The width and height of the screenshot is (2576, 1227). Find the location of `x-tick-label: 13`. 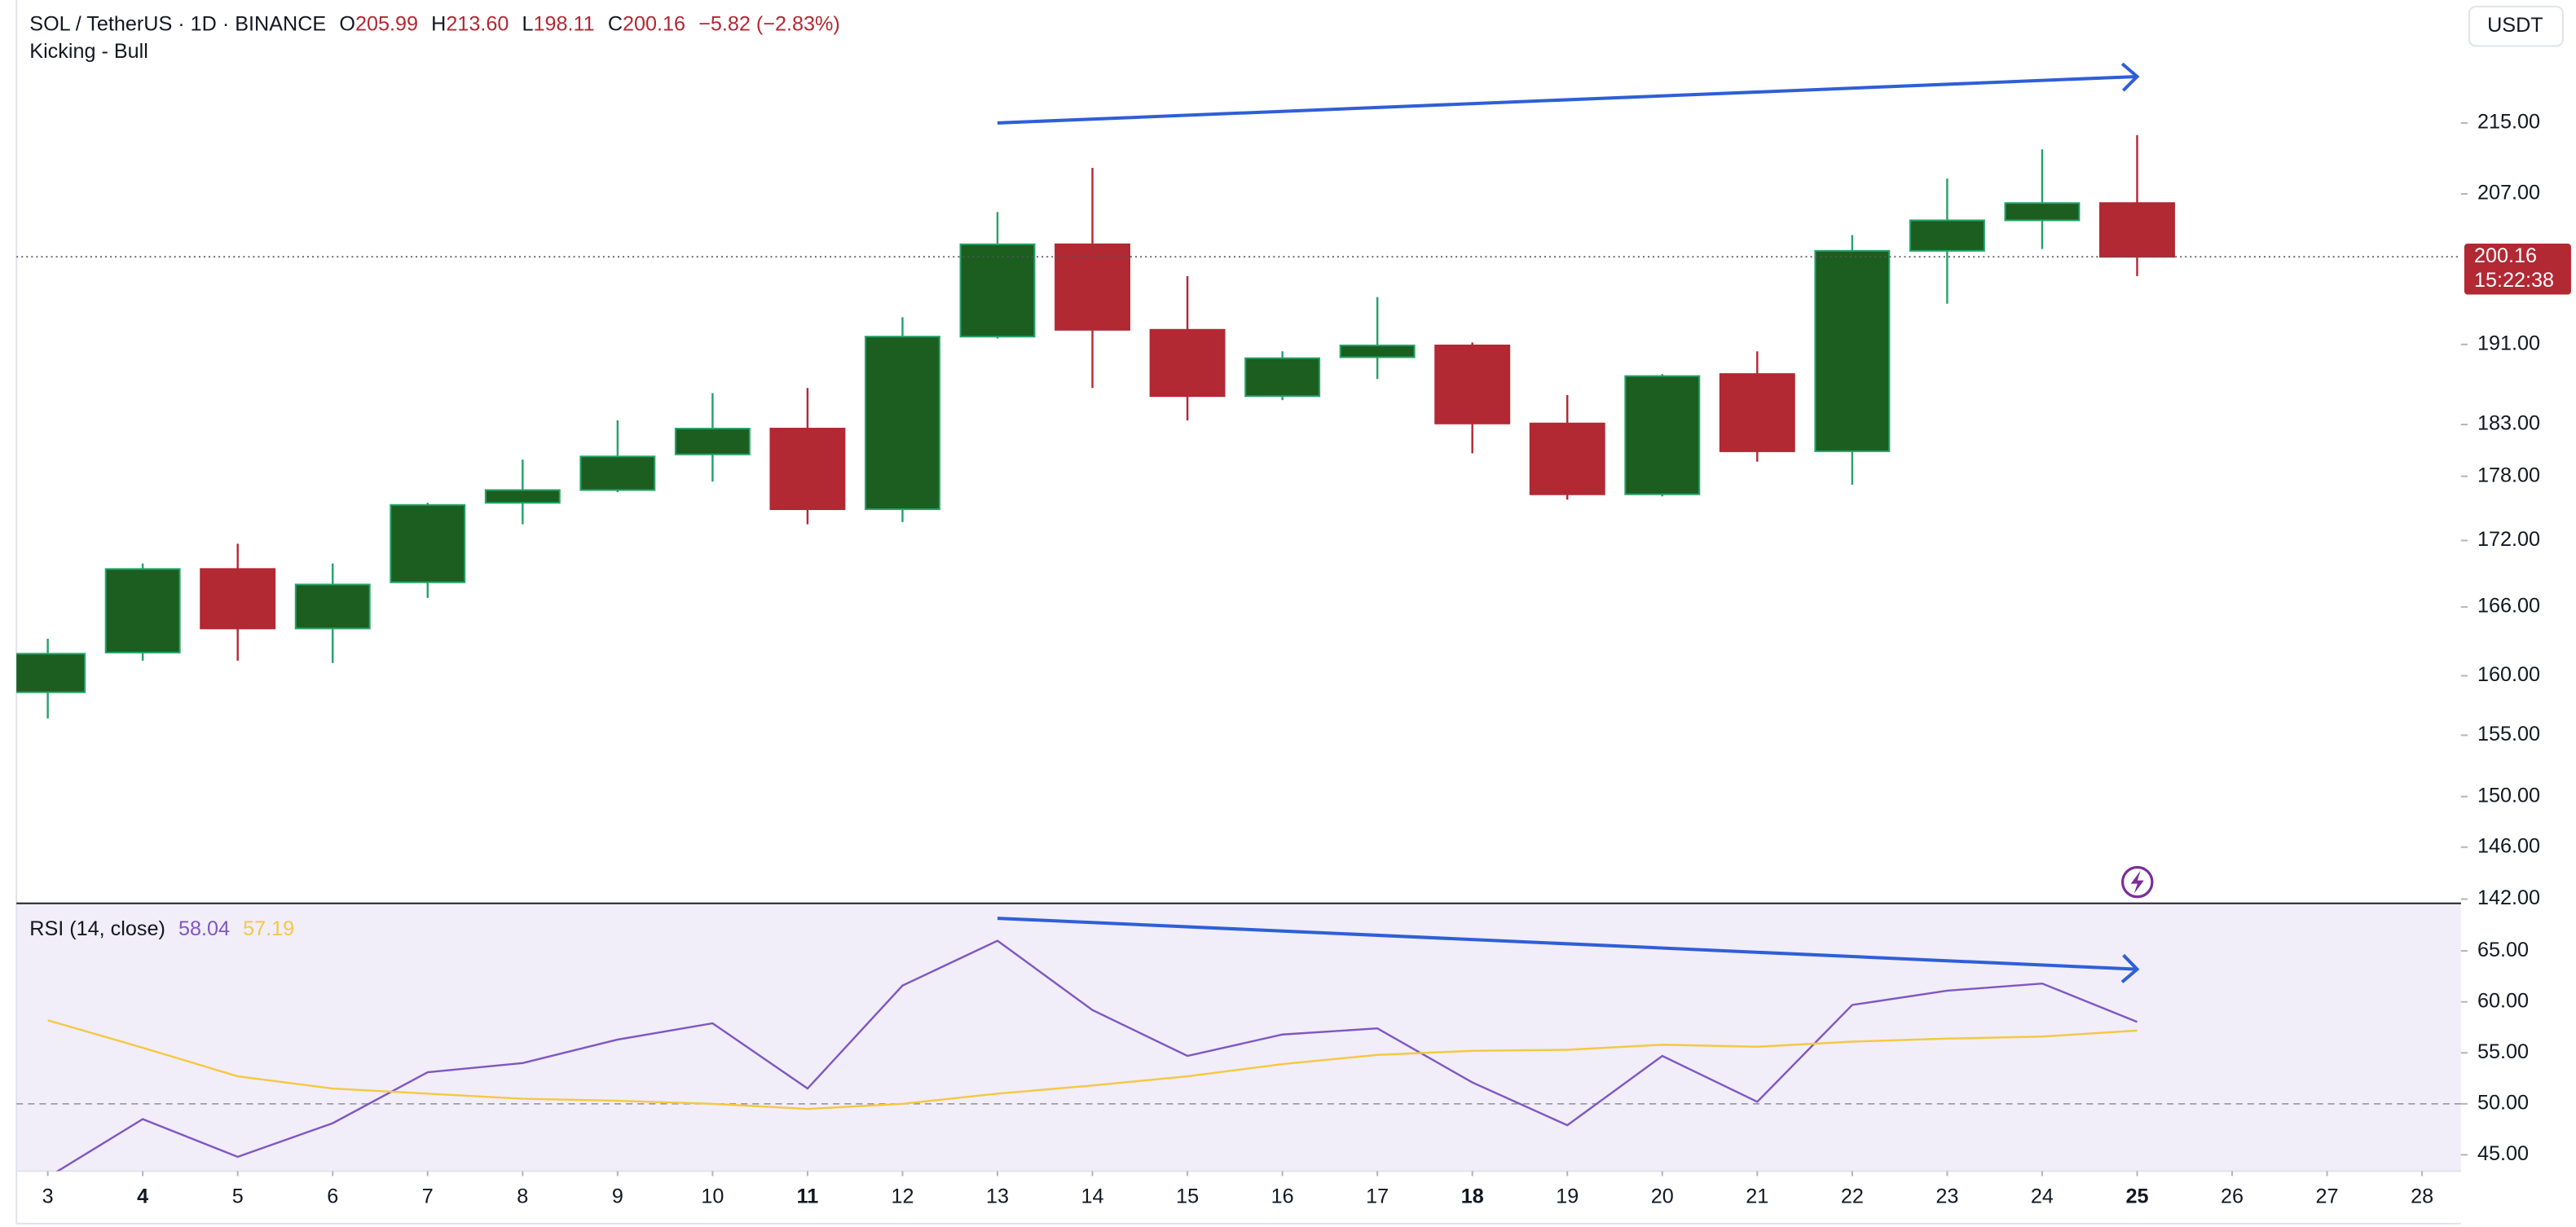

x-tick-label: 13 is located at coordinates (998, 1196).